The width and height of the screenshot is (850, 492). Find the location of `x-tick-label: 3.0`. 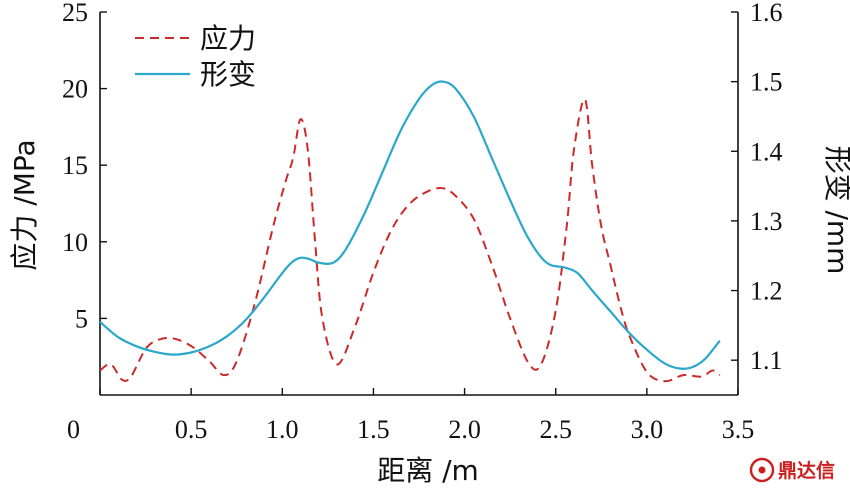

x-tick-label: 3.0 is located at coordinates (647, 429).